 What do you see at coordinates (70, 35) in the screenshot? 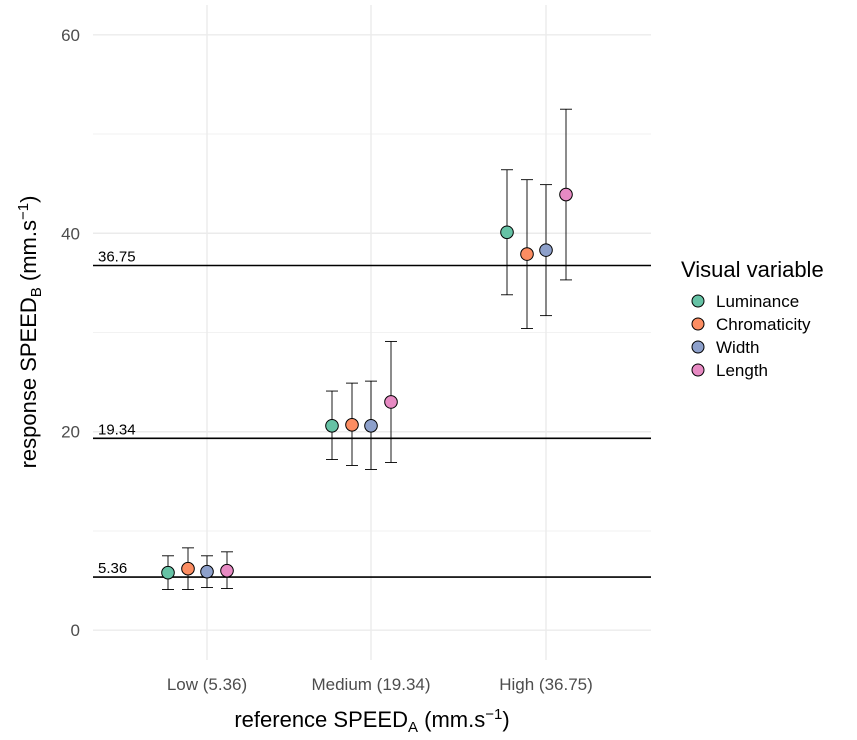
I see `y-tick-label: 60` at bounding box center [70, 35].